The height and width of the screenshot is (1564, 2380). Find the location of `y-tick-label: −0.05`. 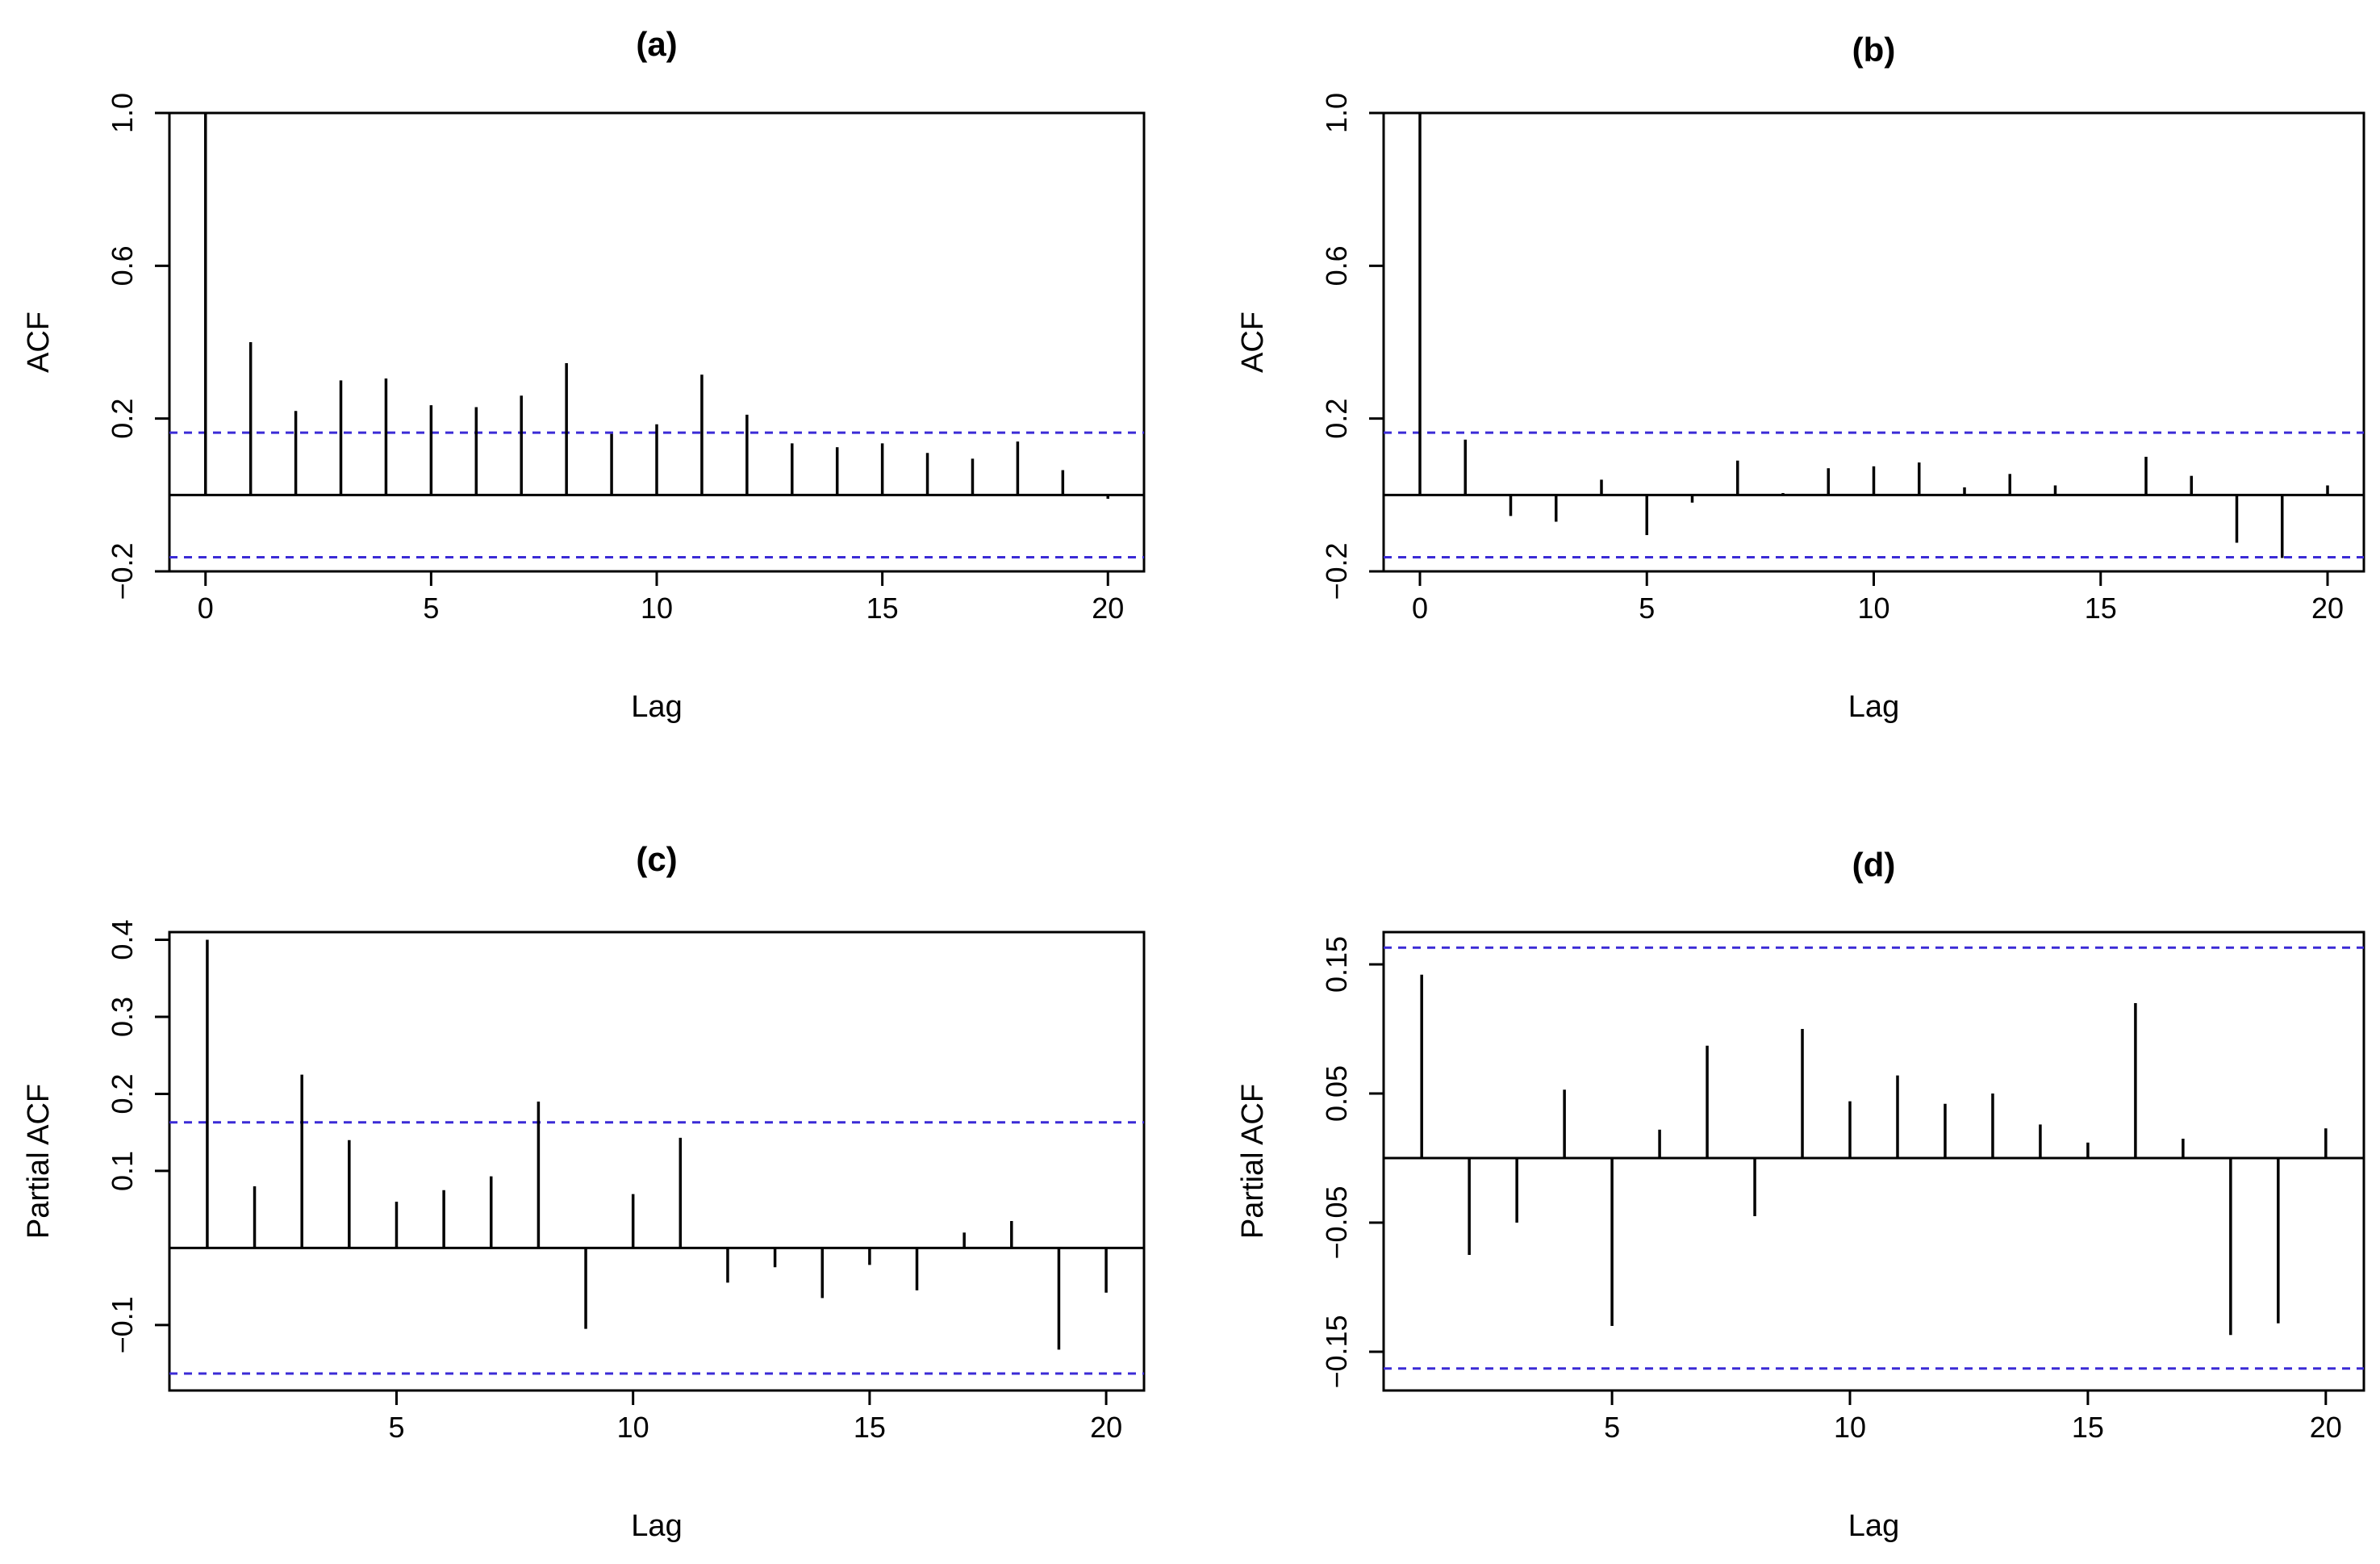

y-tick-label: −0.05 is located at coordinates (1337, 1222).